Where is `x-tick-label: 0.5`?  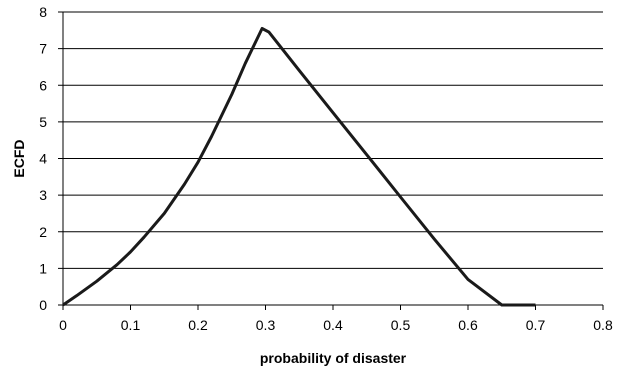 x-tick-label: 0.5 is located at coordinates (401, 325).